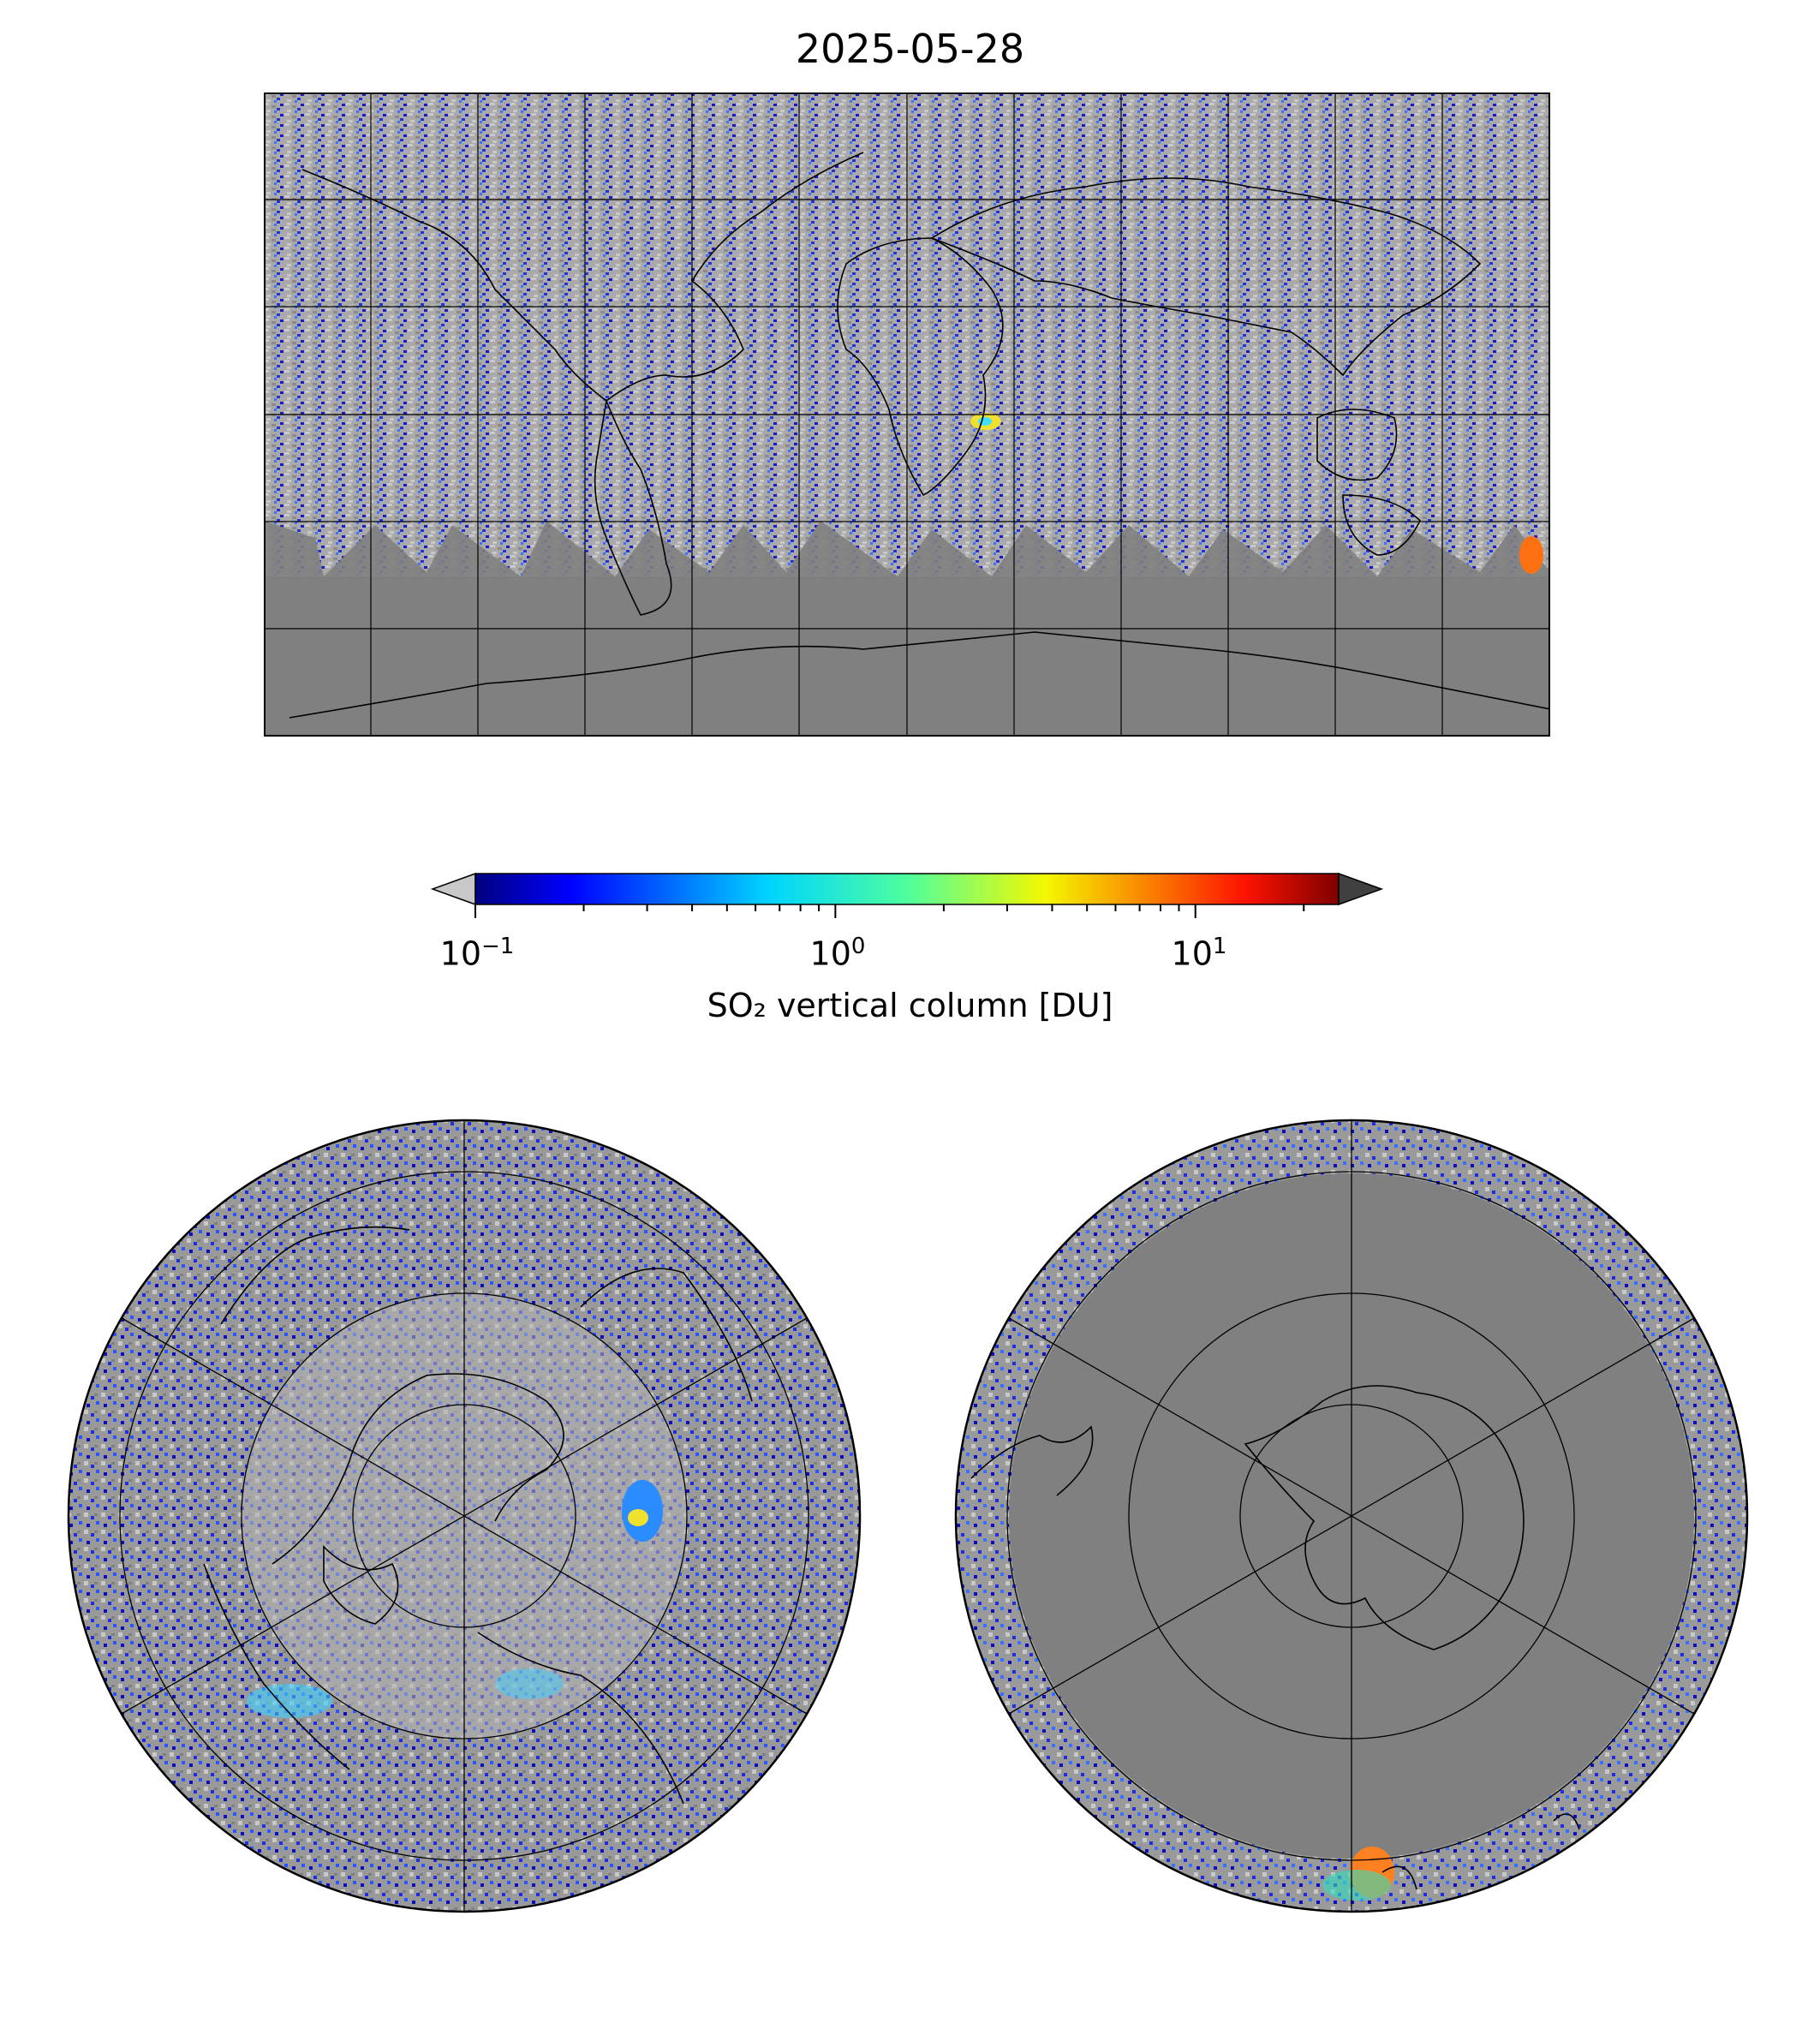 This screenshot has height=2023, width=1820. What do you see at coordinates (1531, 555) in the screenshot?
I see `so2-plume-nz` at bounding box center [1531, 555].